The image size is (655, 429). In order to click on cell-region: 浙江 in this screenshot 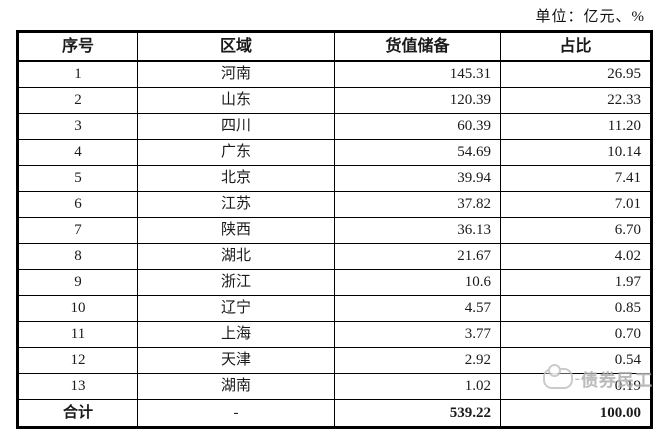, I will do `click(236, 282)`.